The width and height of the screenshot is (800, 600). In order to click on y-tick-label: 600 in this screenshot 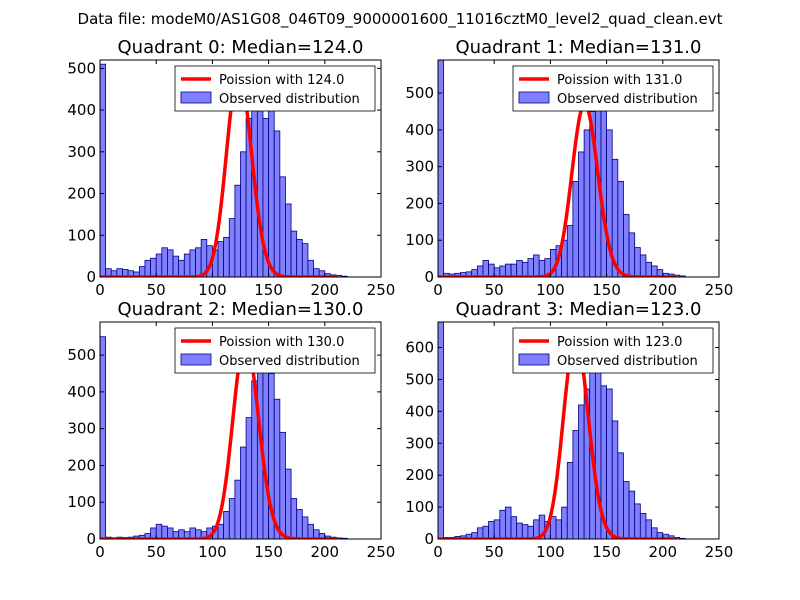, I will do `click(419, 348)`.